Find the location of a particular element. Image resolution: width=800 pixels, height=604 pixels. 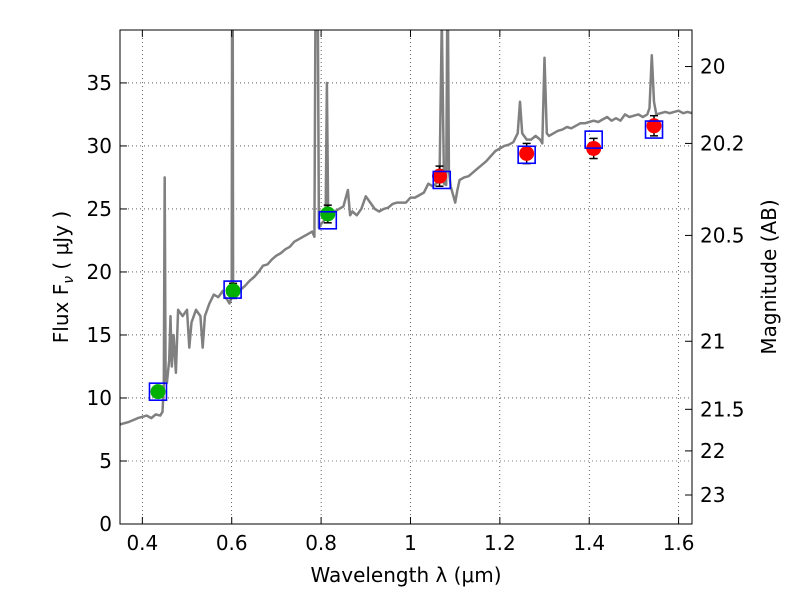

y-tick-label: 20 is located at coordinates (99, 272).